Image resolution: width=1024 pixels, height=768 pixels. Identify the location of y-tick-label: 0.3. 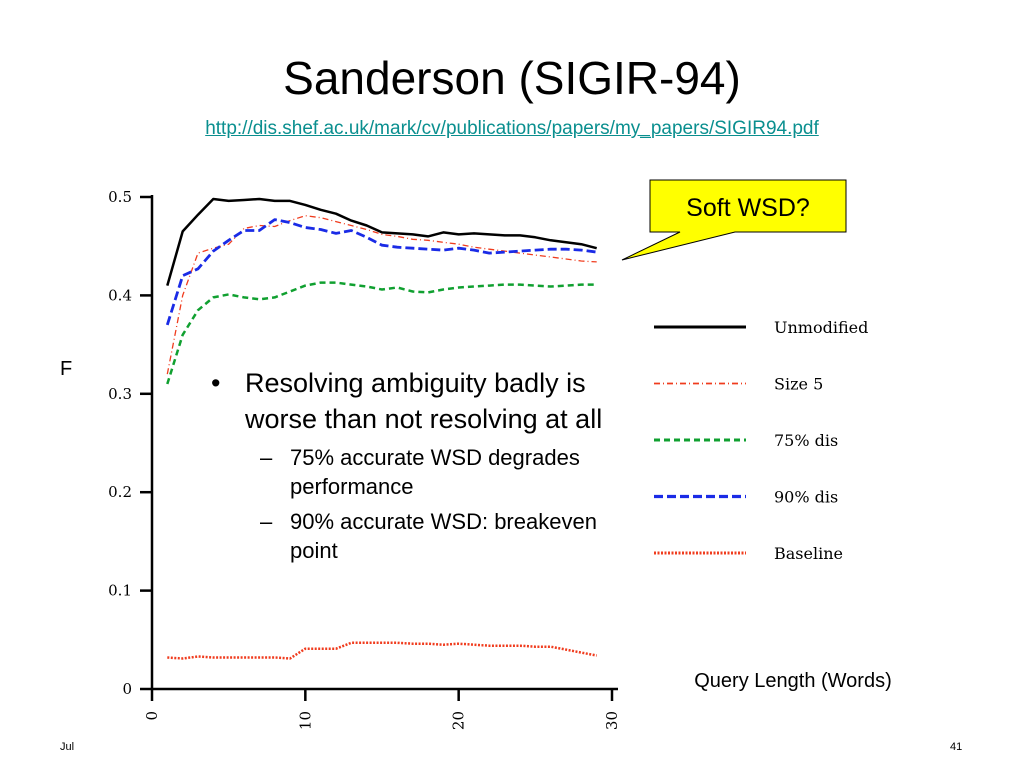
(120, 394).